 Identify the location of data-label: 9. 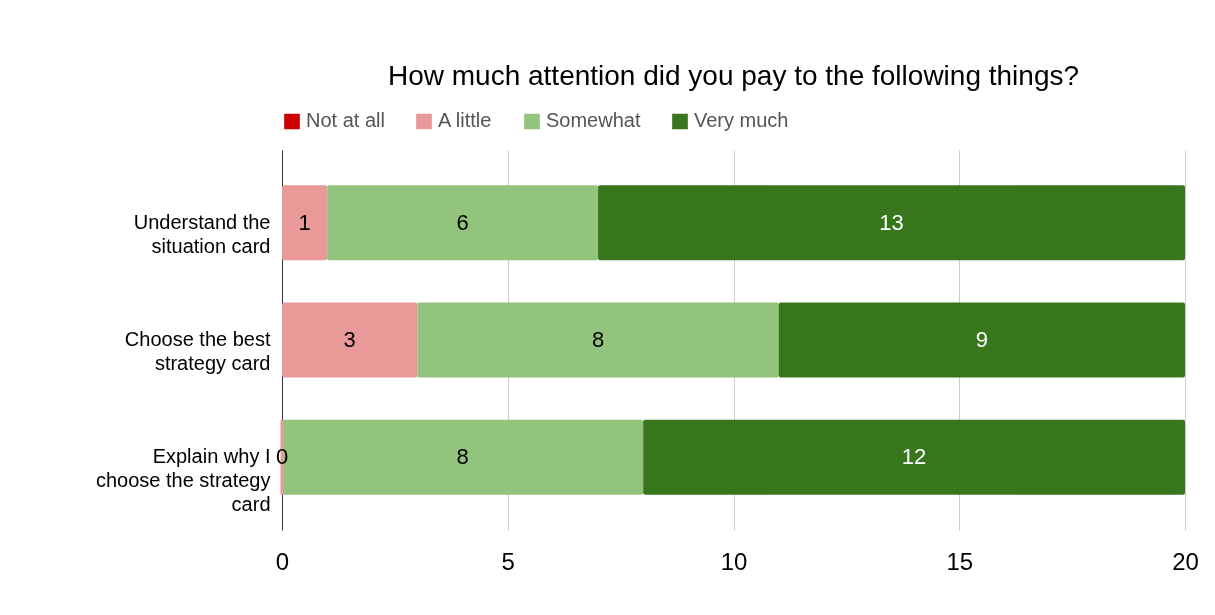
(981, 339).